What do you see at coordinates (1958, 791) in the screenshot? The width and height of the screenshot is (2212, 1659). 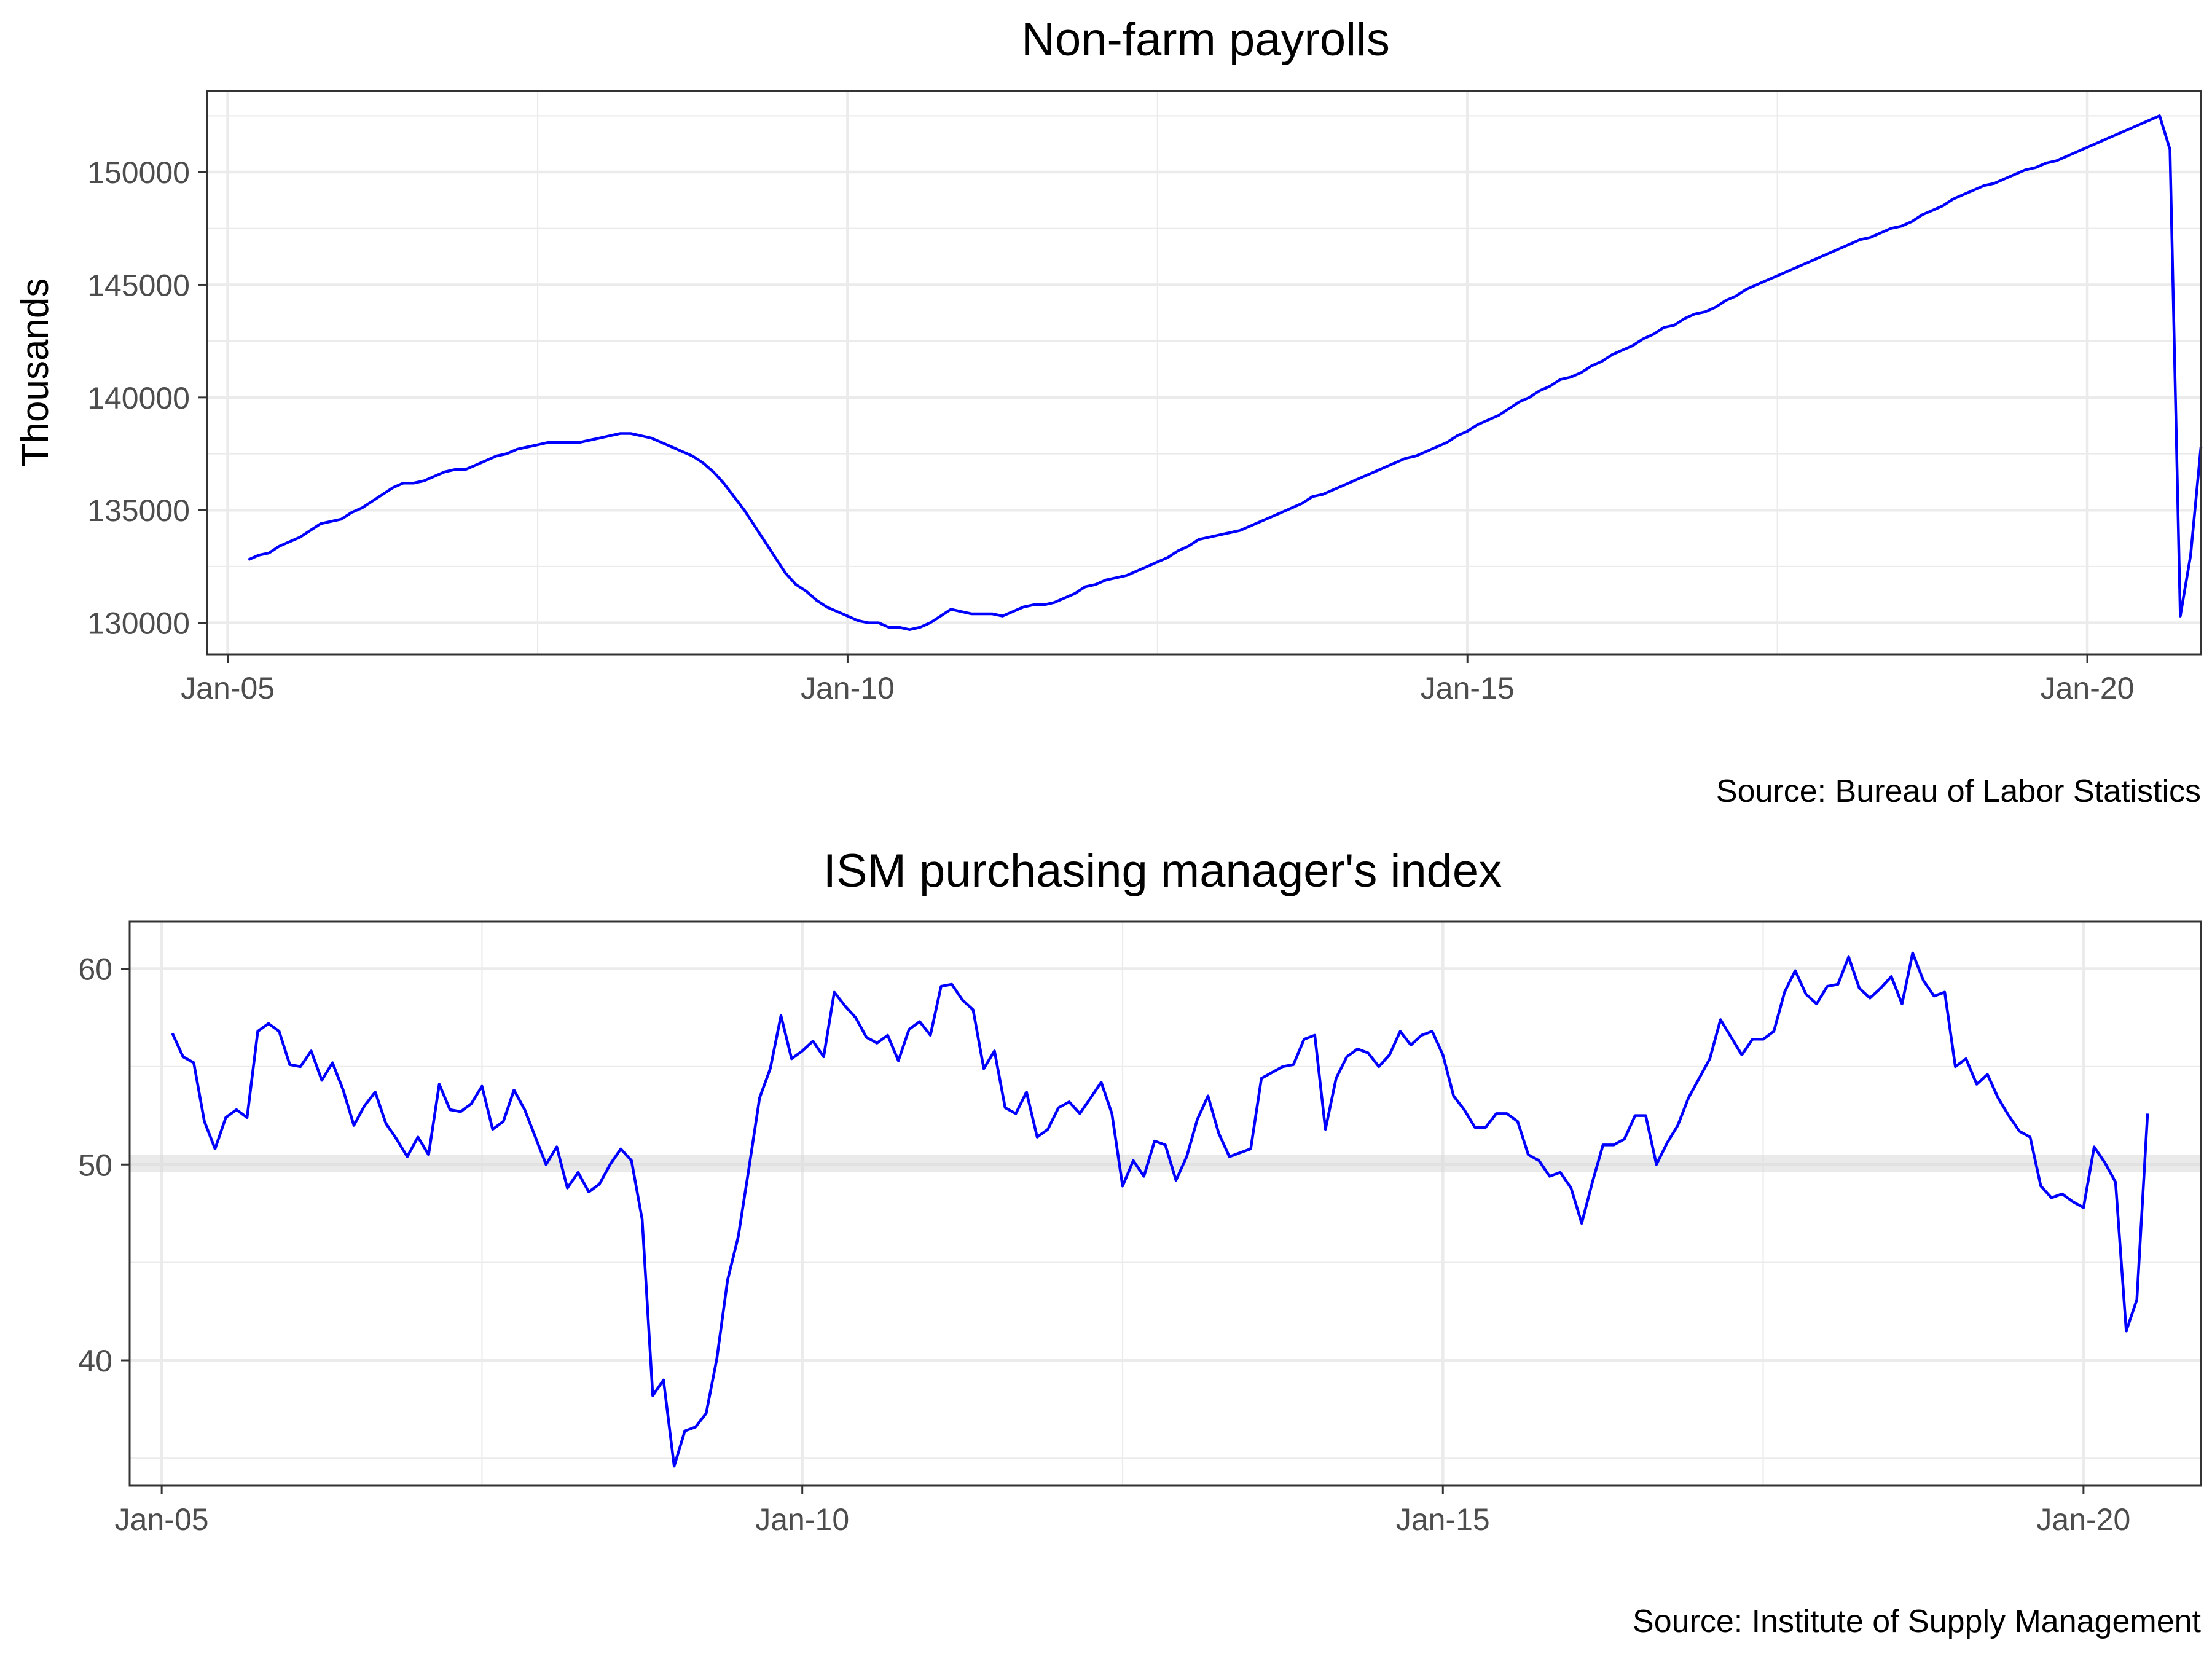 I see `payrolls-source-caption: Source: Bureau of Labor Statistics` at bounding box center [1958, 791].